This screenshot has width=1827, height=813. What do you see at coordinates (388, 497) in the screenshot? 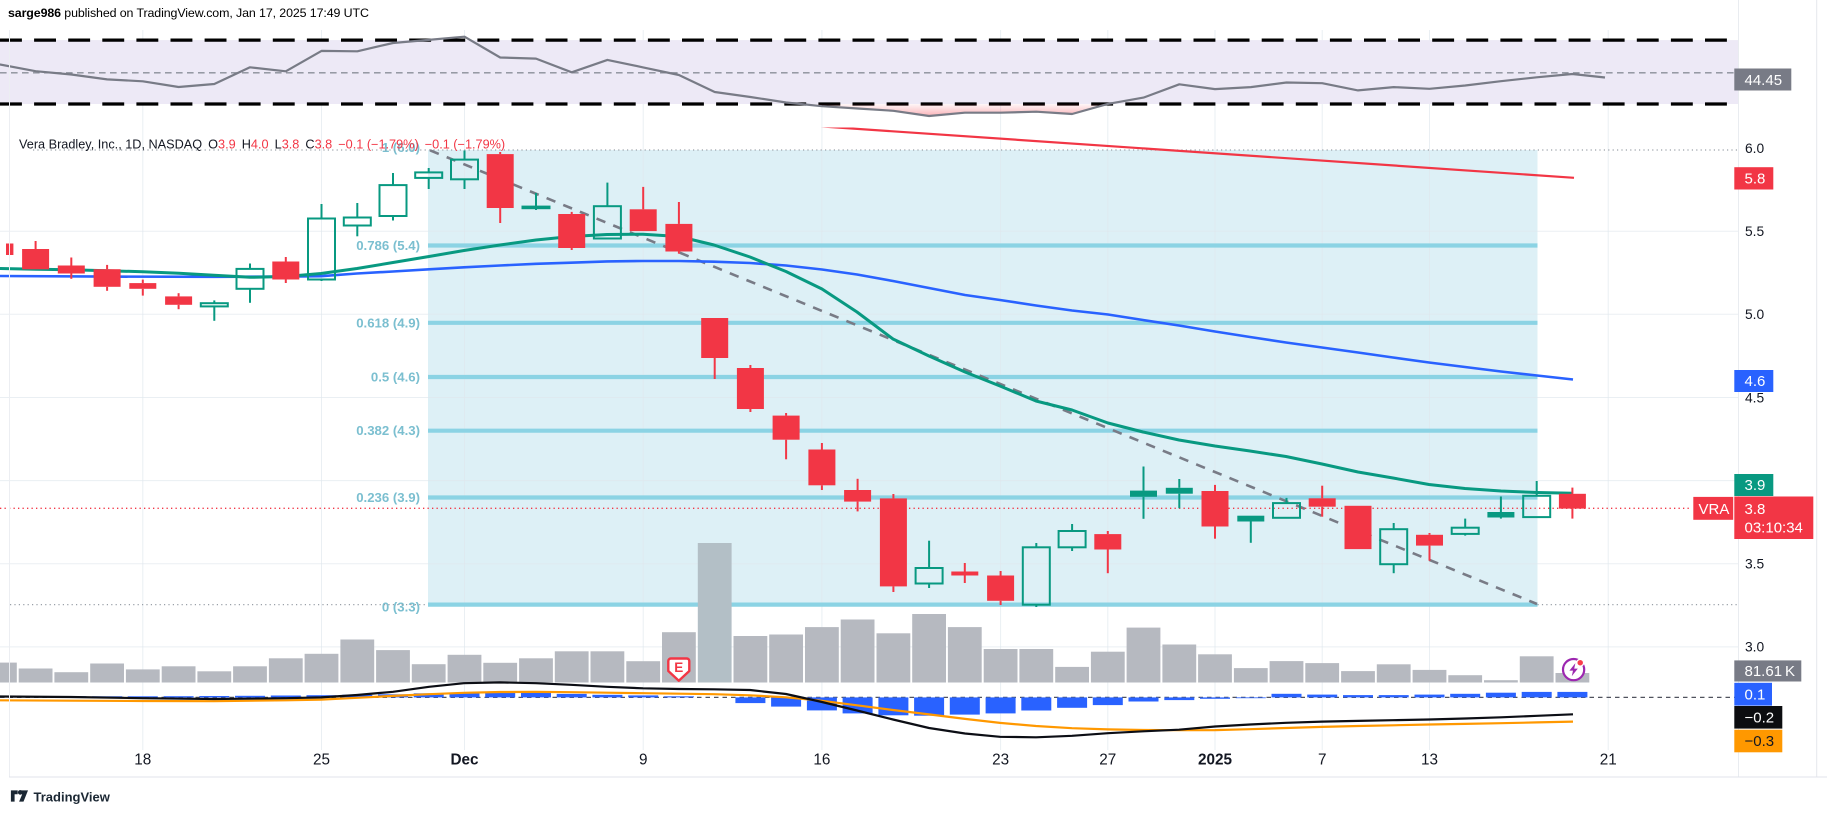
I see `svg-text: 0.236 (3.9)` at bounding box center [388, 497].